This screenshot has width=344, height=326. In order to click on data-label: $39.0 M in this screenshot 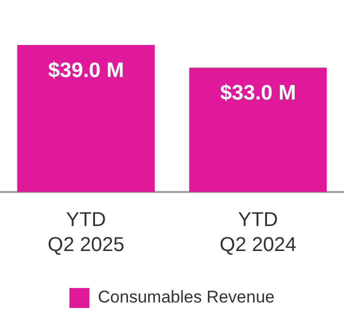, I will do `click(86, 70)`.